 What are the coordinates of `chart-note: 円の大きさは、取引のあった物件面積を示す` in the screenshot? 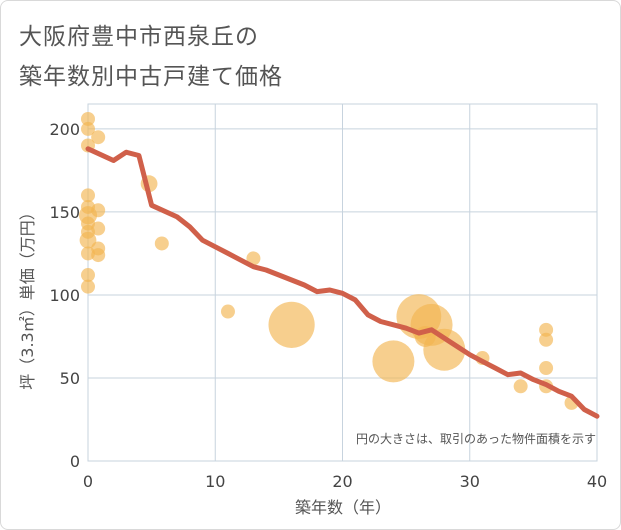 It's located at (476, 438).